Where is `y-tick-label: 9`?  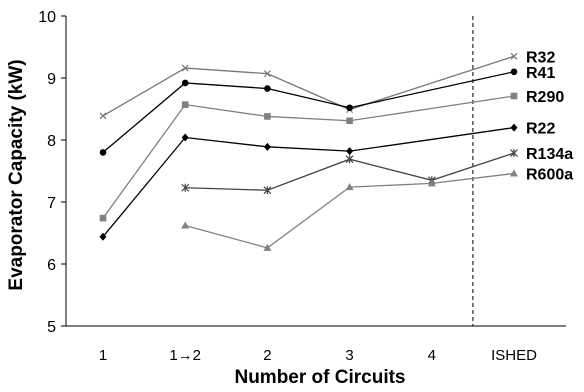
y-tick-label: 9 is located at coordinates (51, 79).